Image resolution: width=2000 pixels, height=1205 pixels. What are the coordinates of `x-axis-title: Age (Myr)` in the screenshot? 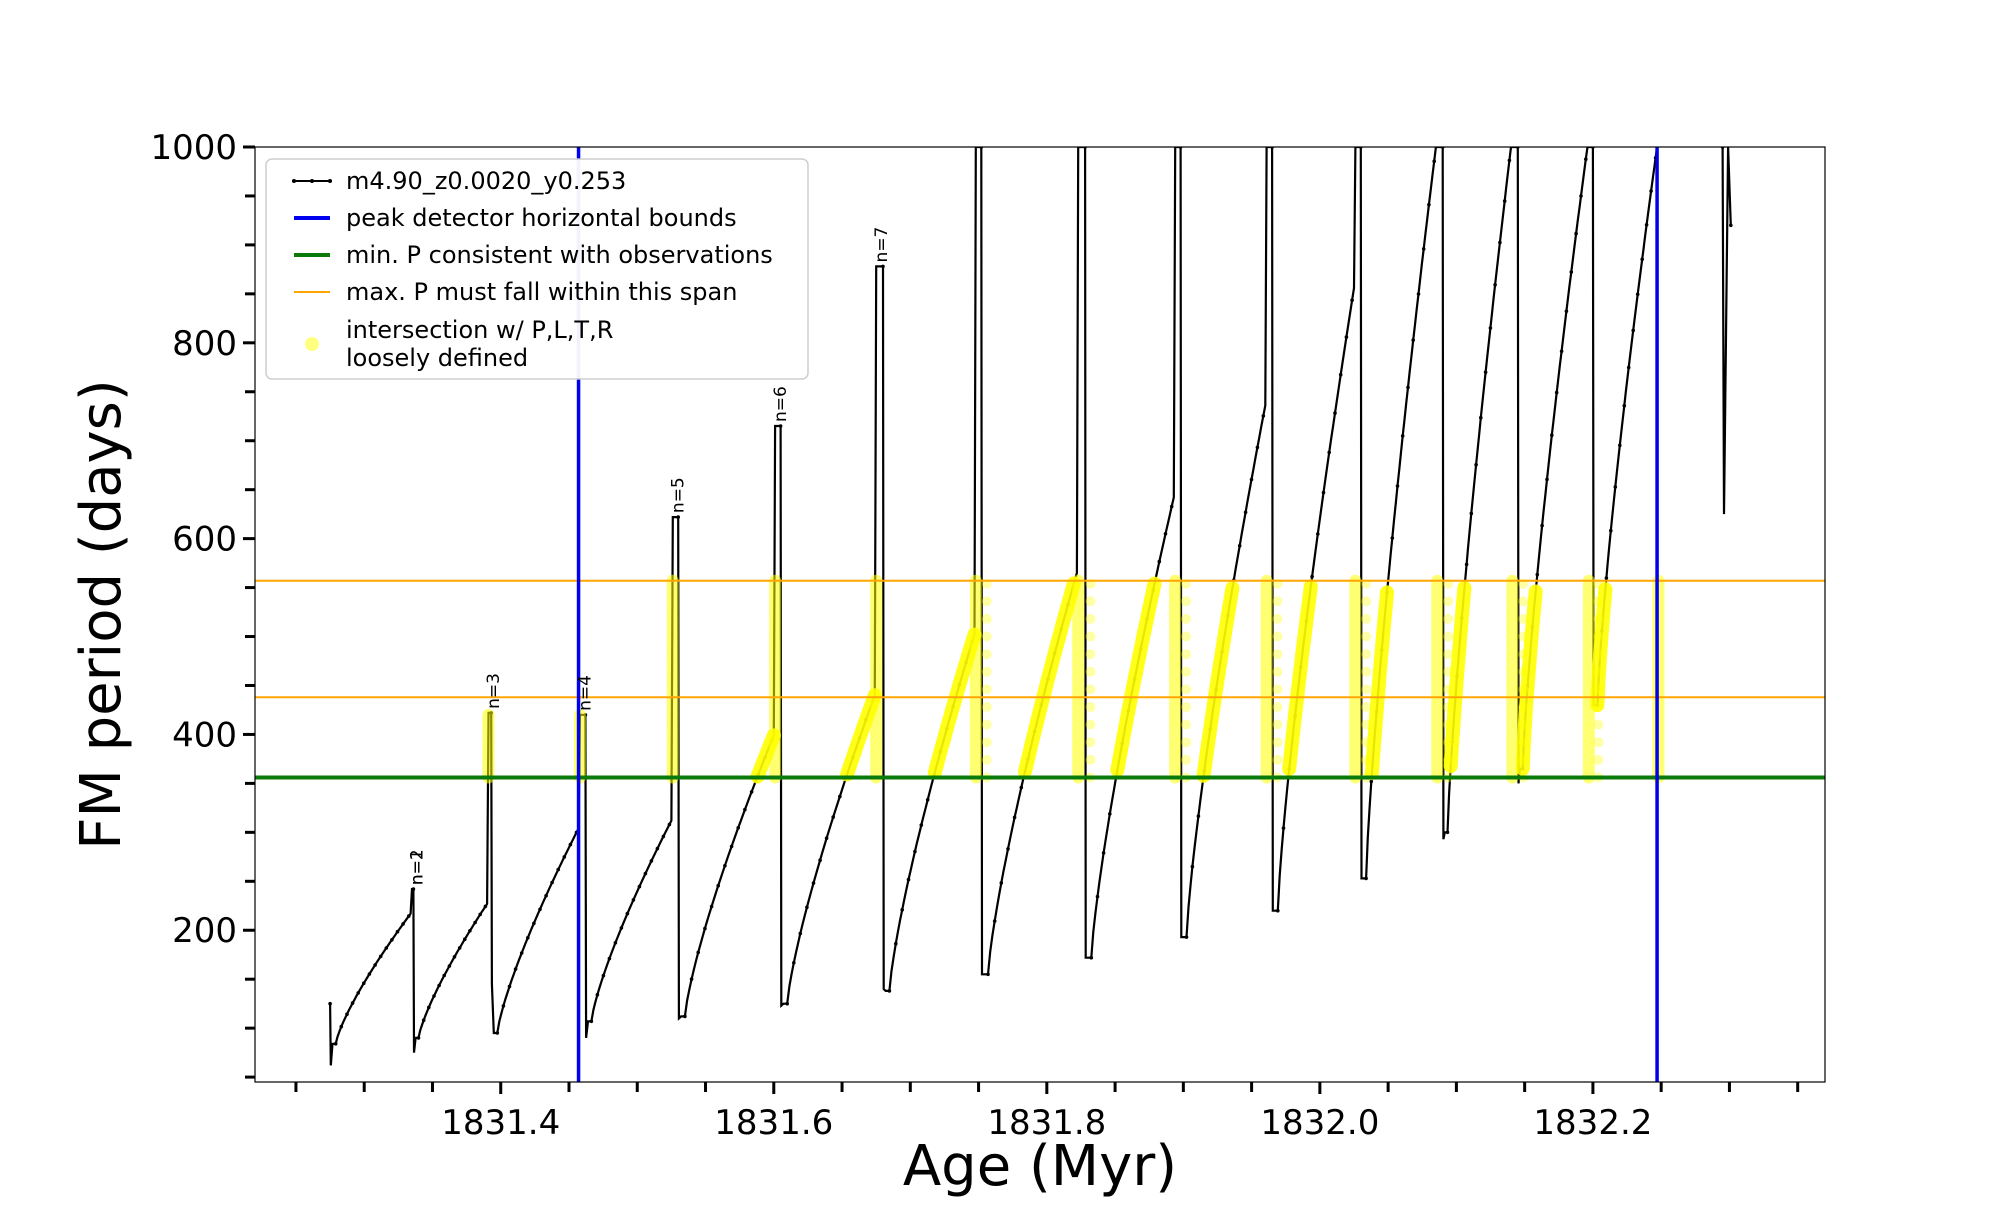 It's located at (1040, 1166).